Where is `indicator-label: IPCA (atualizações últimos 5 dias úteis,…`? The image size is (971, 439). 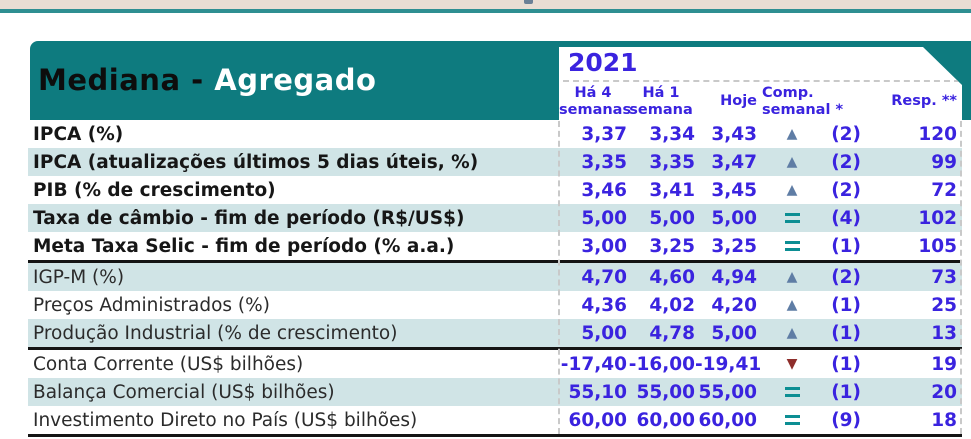 indicator-label: IPCA (atualizações últimos 5 dias úteis,… is located at coordinates (256, 162).